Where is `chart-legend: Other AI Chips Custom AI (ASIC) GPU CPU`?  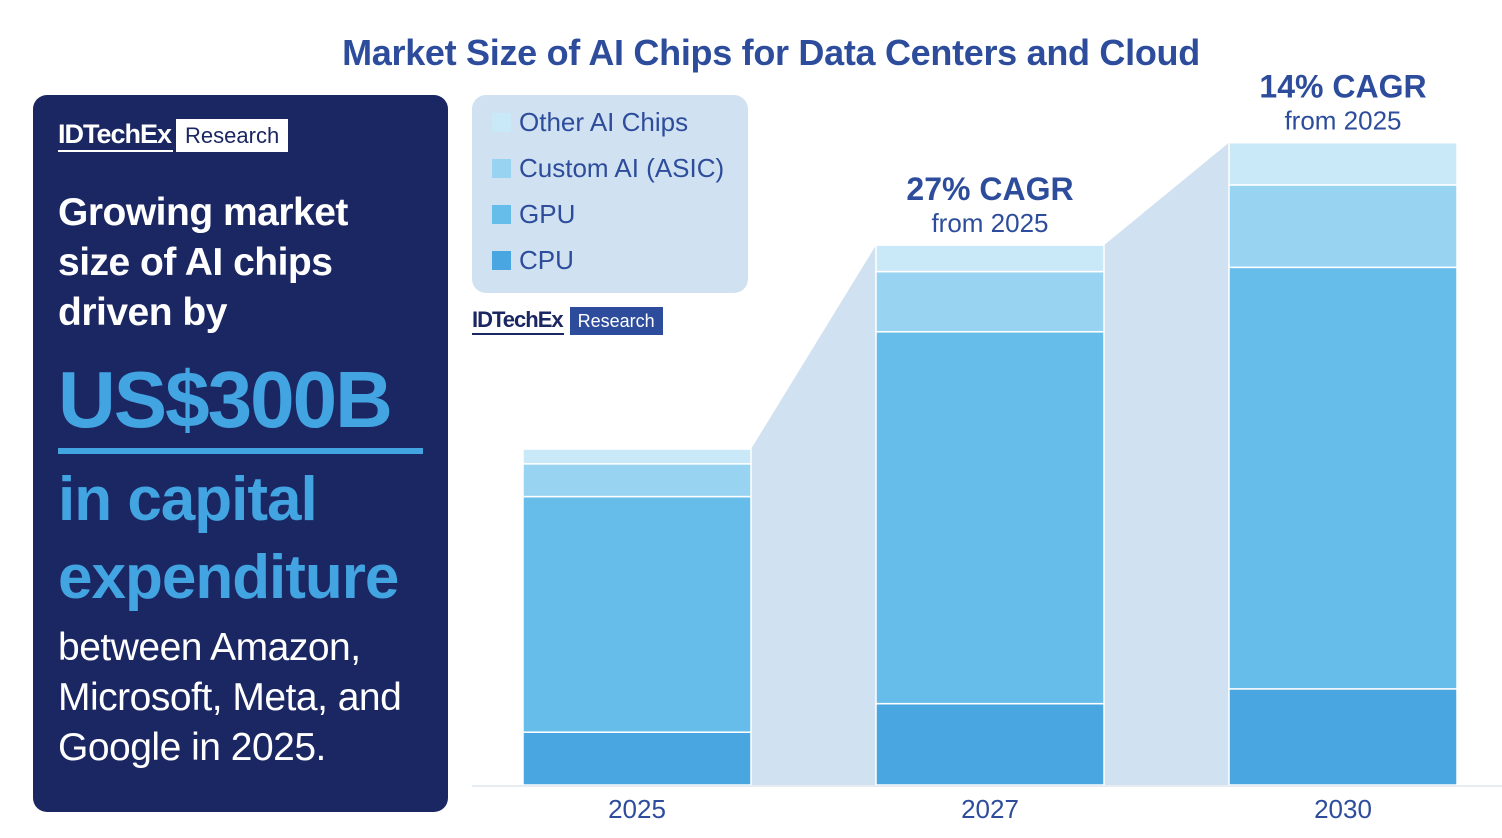 chart-legend: Other AI Chips Custom AI (ASIC) GPU CPU is located at coordinates (610, 194).